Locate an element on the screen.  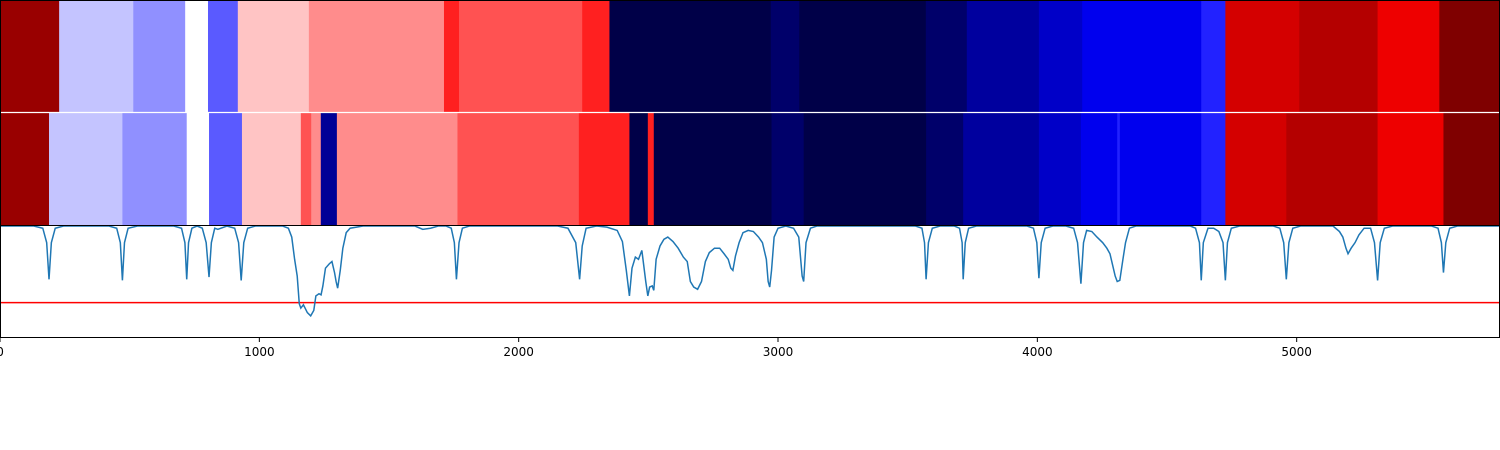
x-tick-label: 3000 is located at coordinates (778, 352).